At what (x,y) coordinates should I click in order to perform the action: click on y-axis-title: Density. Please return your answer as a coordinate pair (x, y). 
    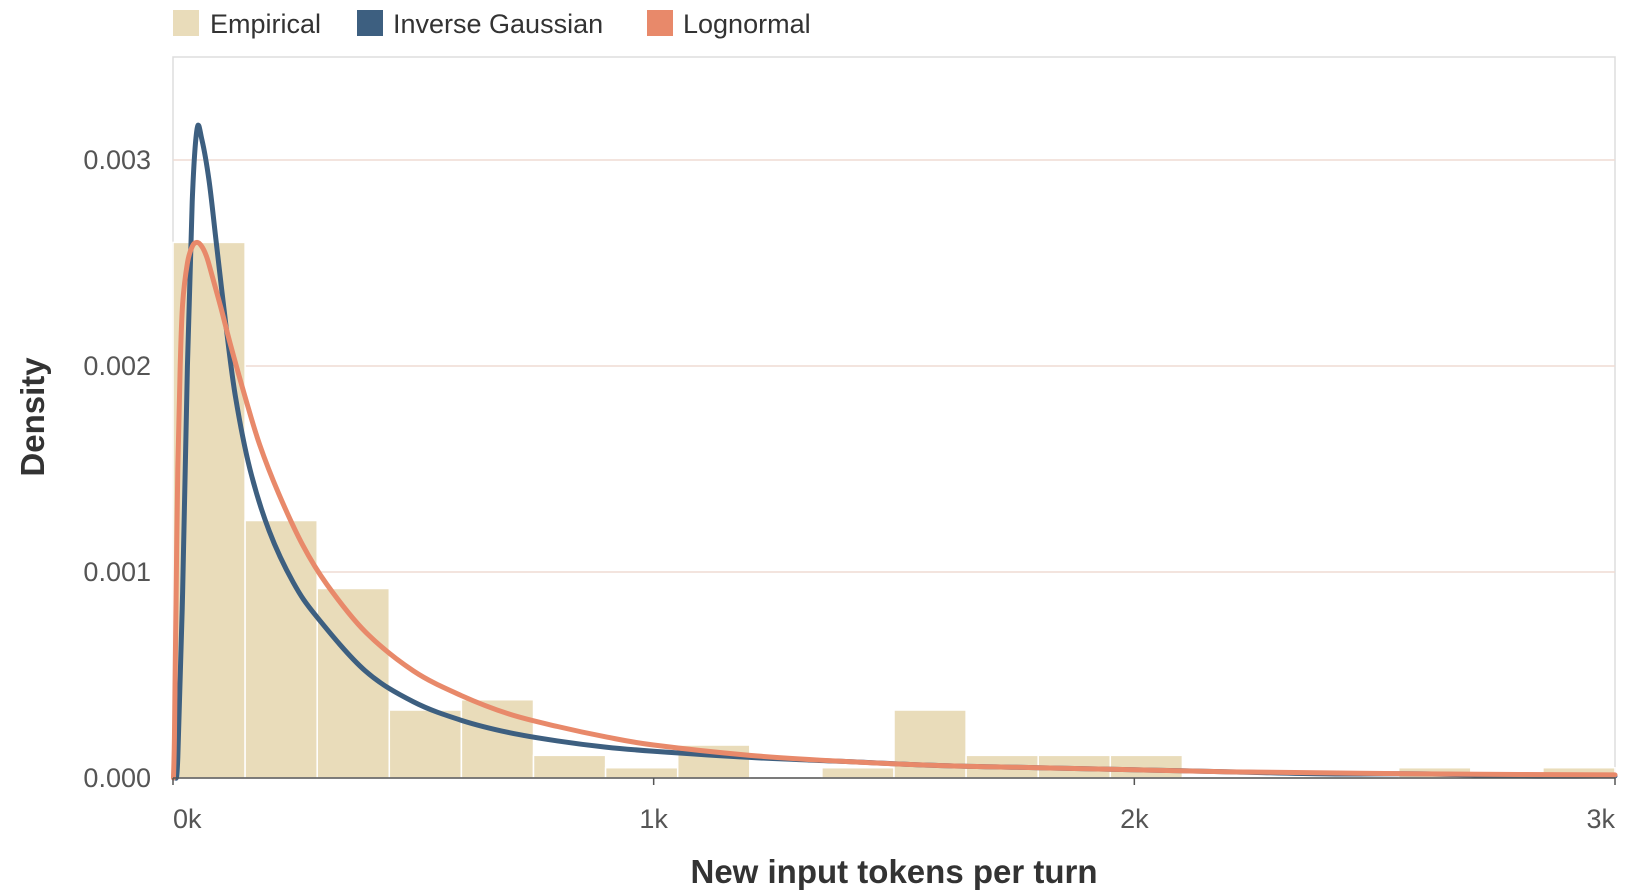
    Looking at the image, I should click on (32, 417).